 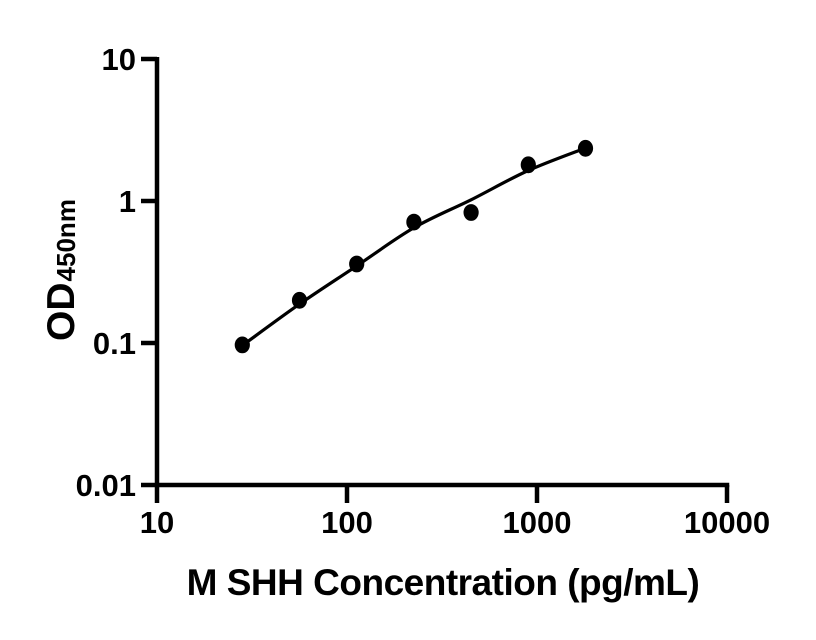 I want to click on x-tick-label: 100, so click(x=347, y=522).